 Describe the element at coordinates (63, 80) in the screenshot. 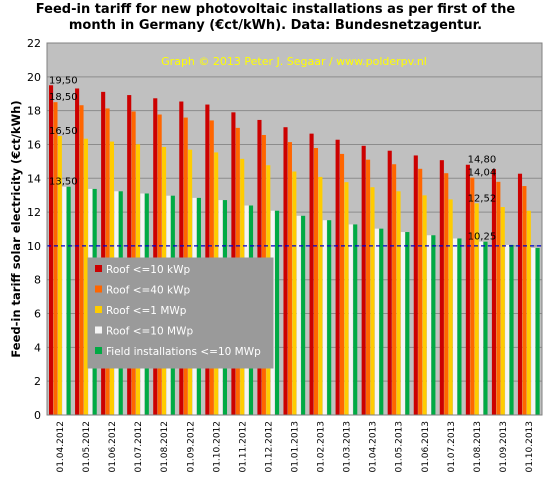

I see `data-label: 19,50` at that location.